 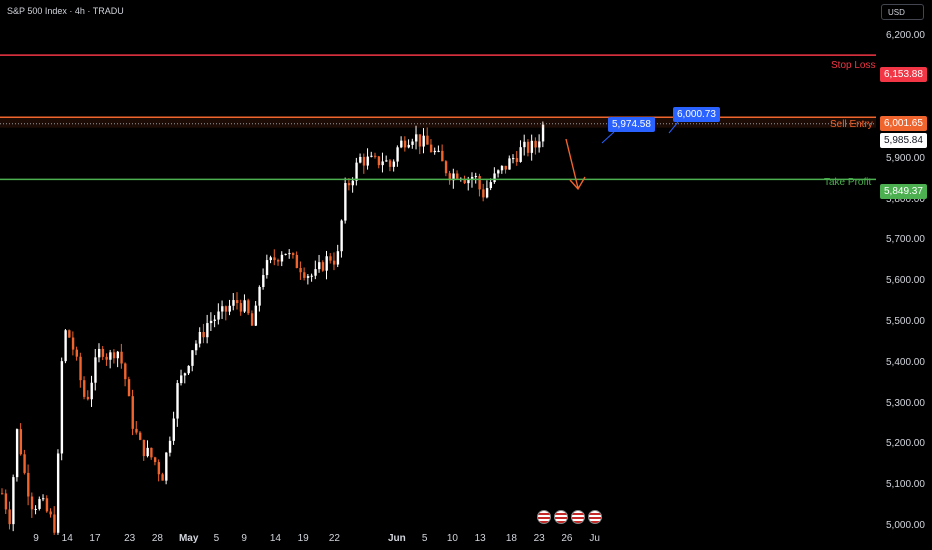 I want to click on x-tick-label: 18, so click(x=511, y=538).